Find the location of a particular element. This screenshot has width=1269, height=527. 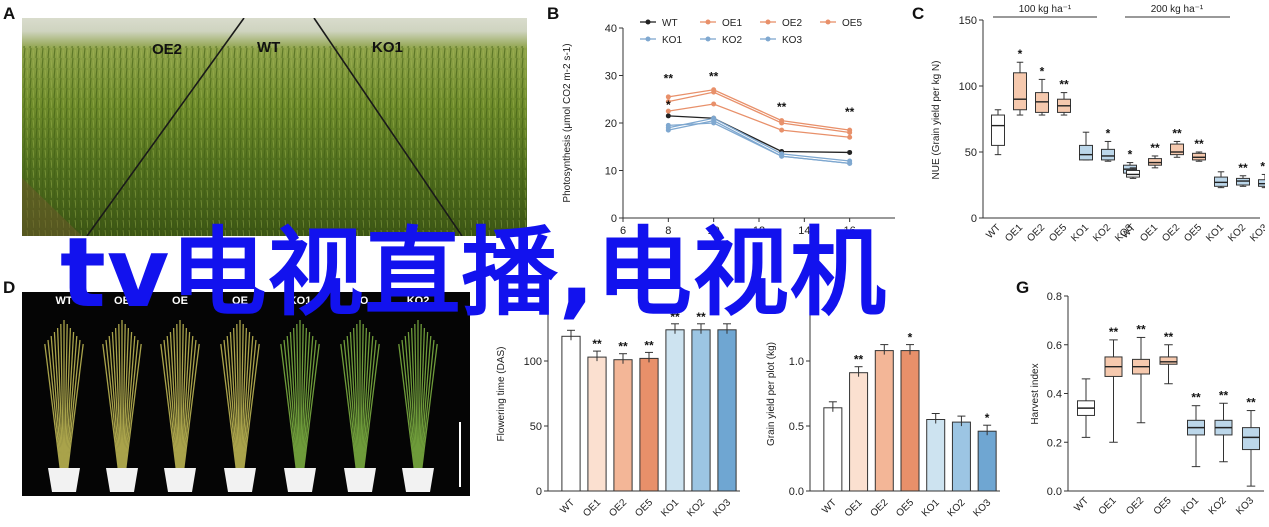

plant-7: KO2 is located at coordinates (418, 393).